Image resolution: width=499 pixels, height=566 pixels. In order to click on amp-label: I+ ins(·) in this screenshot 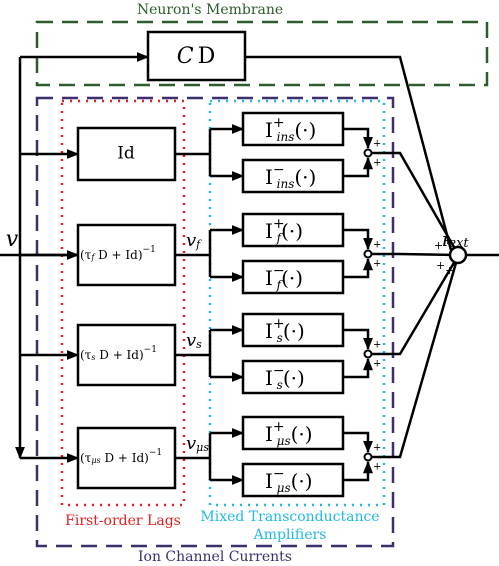, I will do `click(290, 129)`.